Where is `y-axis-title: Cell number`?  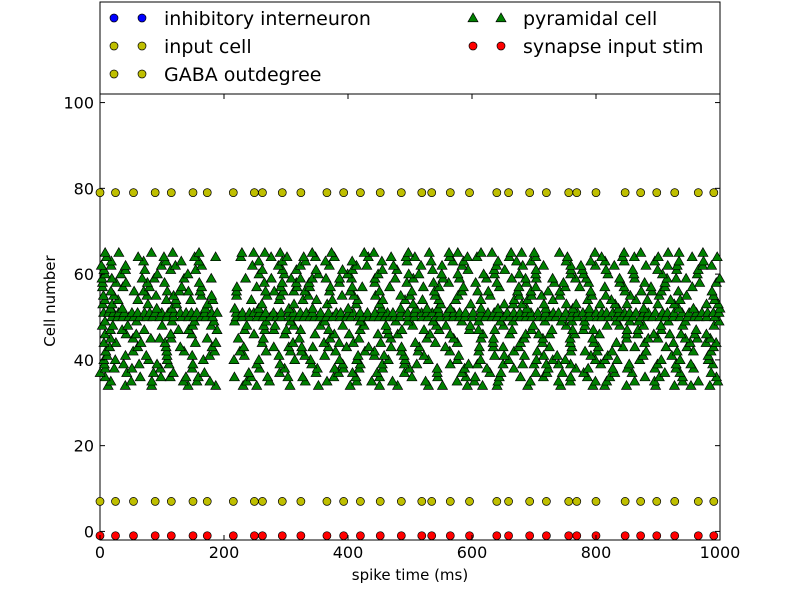 y-axis-title: Cell number is located at coordinates (50, 300).